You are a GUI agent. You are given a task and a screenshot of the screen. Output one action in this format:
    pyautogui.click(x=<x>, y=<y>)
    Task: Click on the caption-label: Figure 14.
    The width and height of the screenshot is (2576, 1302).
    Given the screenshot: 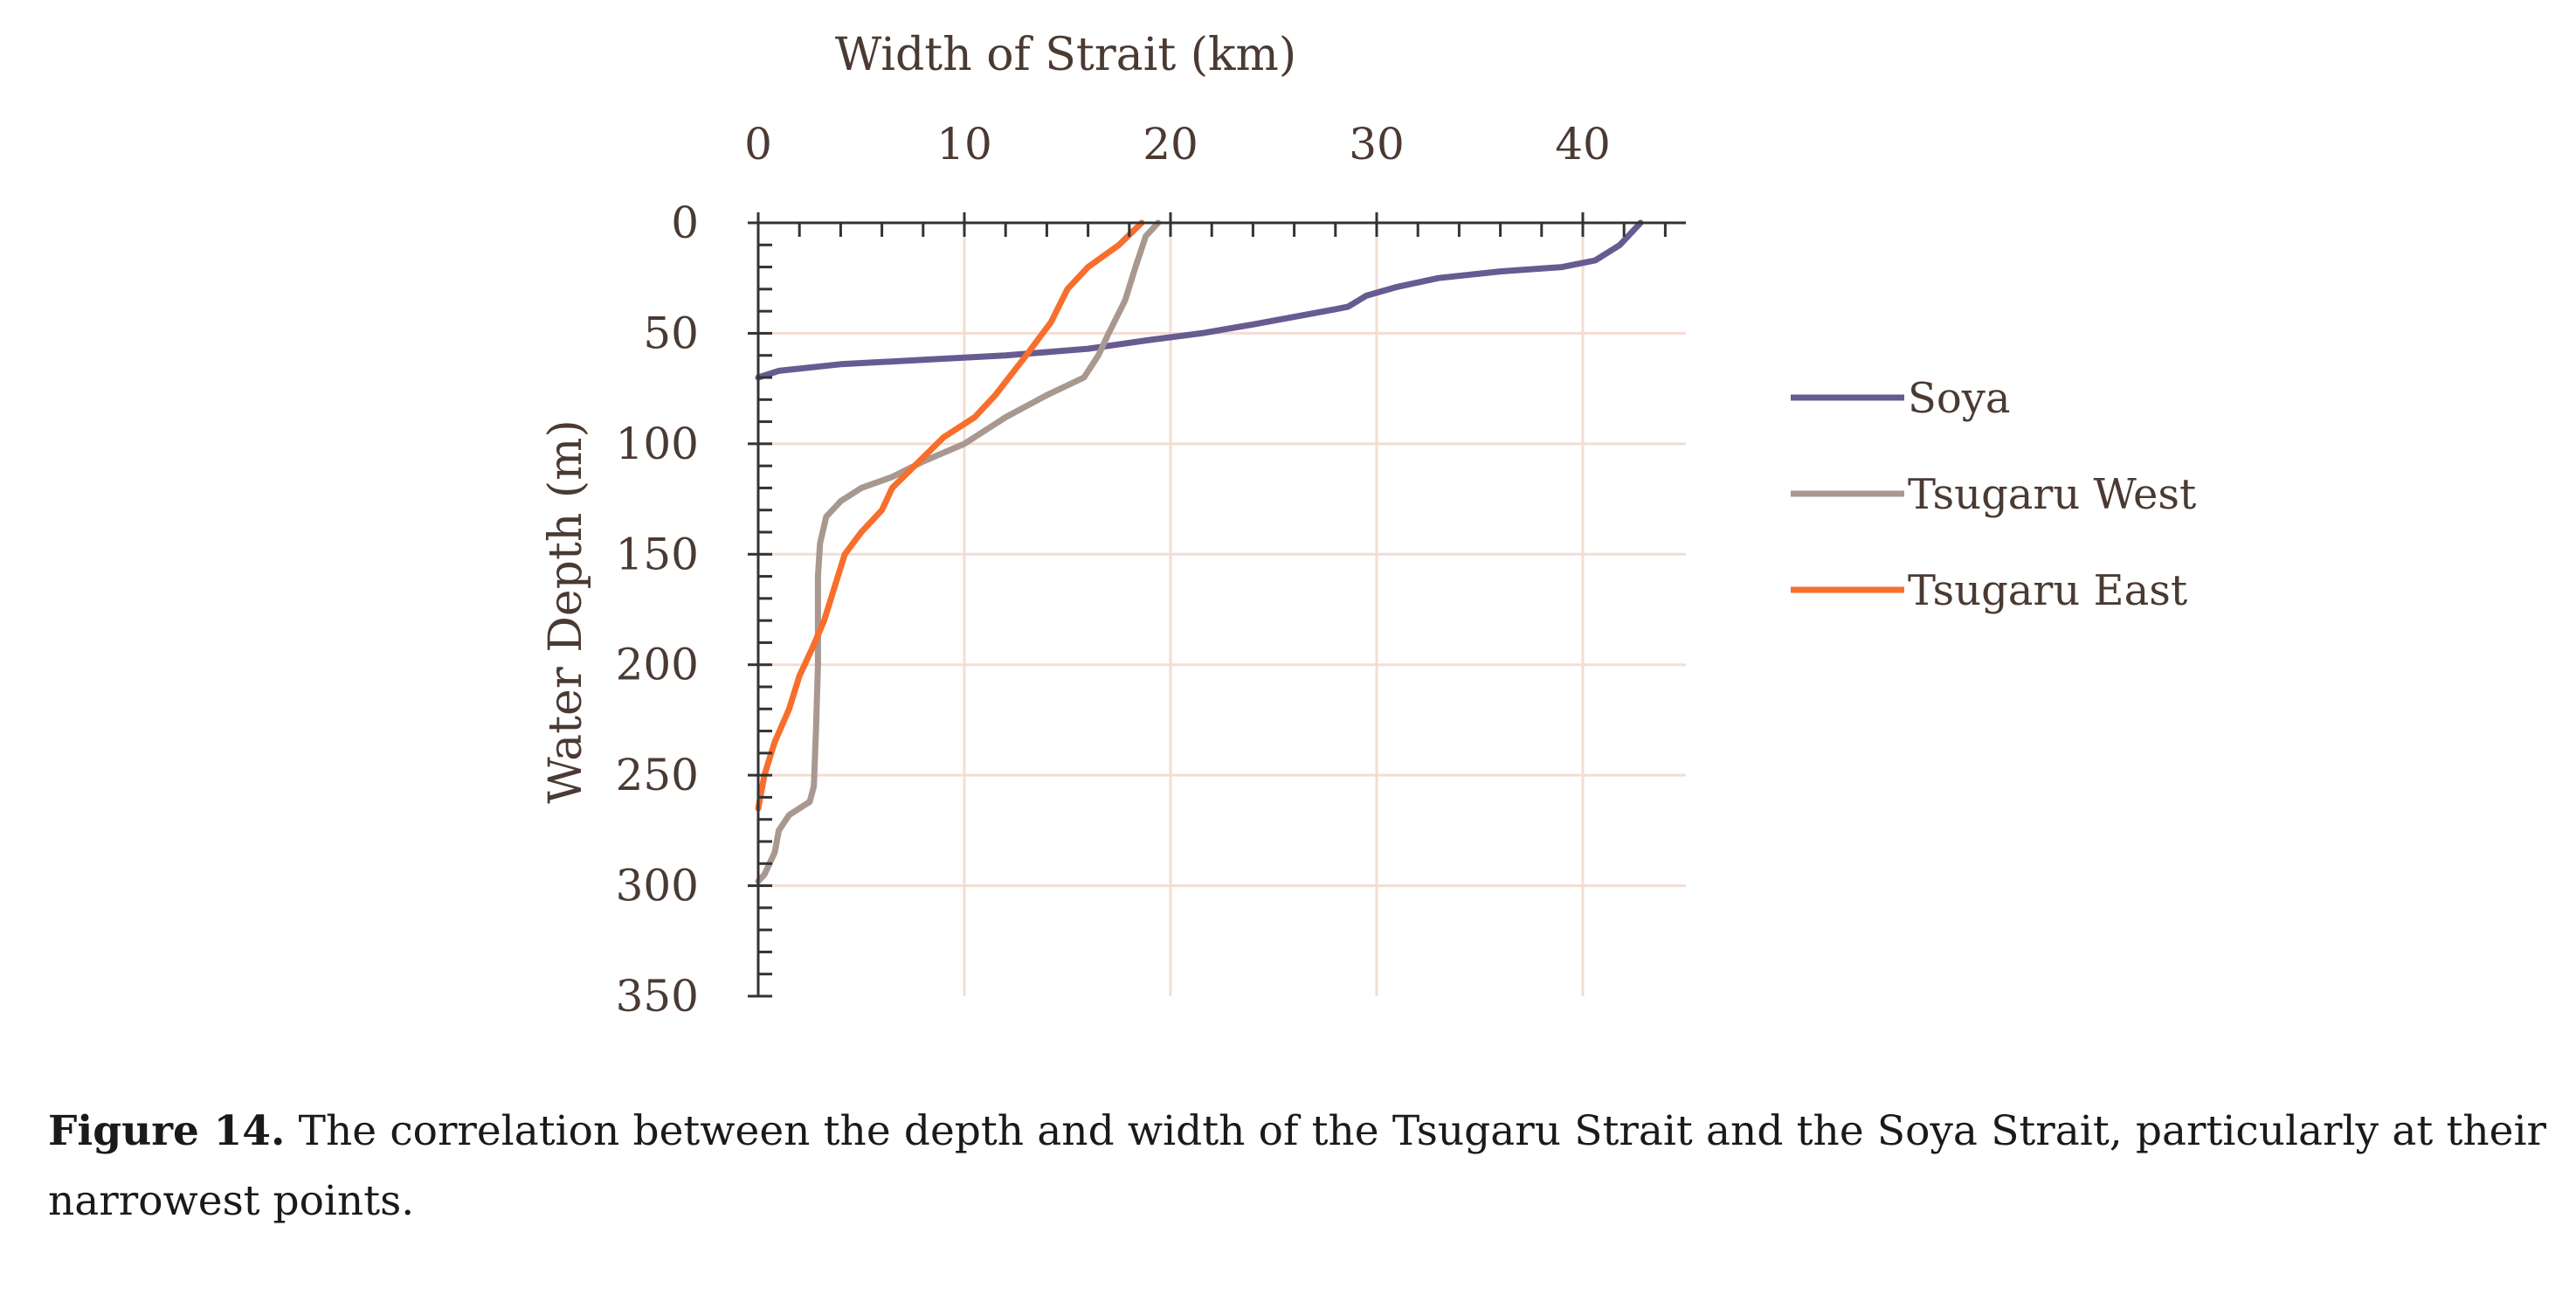 What is the action you would take?
    pyautogui.click(x=167, y=1131)
    